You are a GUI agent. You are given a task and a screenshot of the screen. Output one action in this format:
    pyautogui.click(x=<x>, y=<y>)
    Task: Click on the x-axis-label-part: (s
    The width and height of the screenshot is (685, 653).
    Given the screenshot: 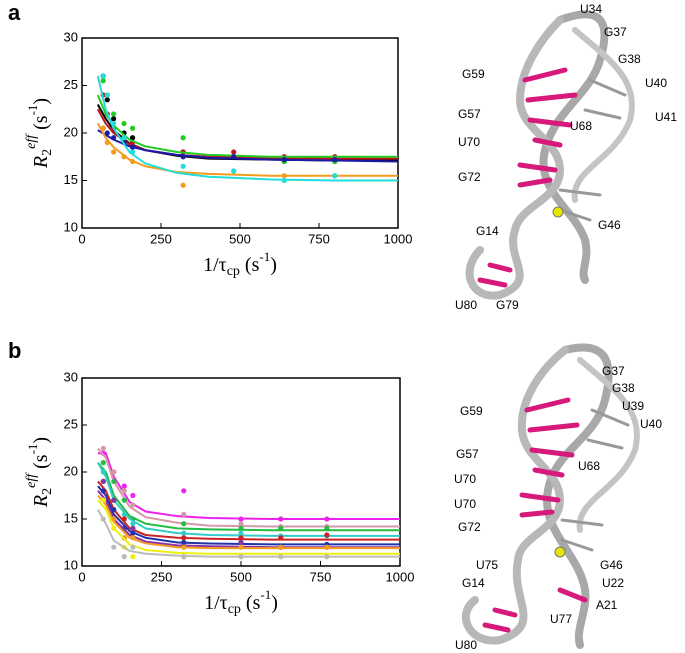 What is the action you would take?
    pyautogui.click(x=251, y=603)
    